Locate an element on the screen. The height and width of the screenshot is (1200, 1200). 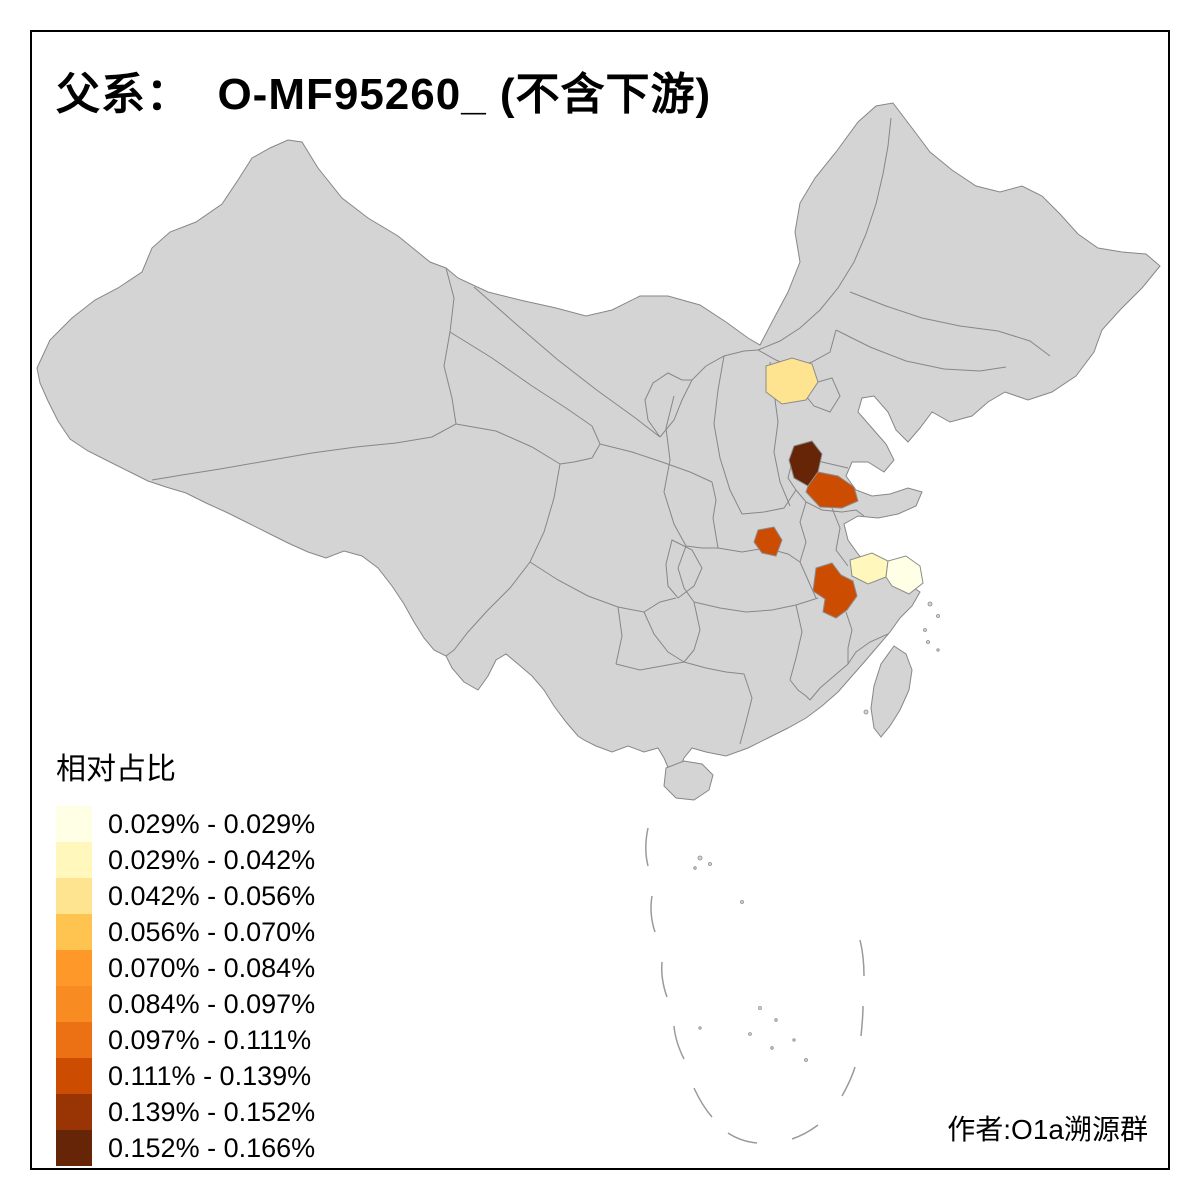
highlight-region-east-orange is located at coordinates (832, 490).